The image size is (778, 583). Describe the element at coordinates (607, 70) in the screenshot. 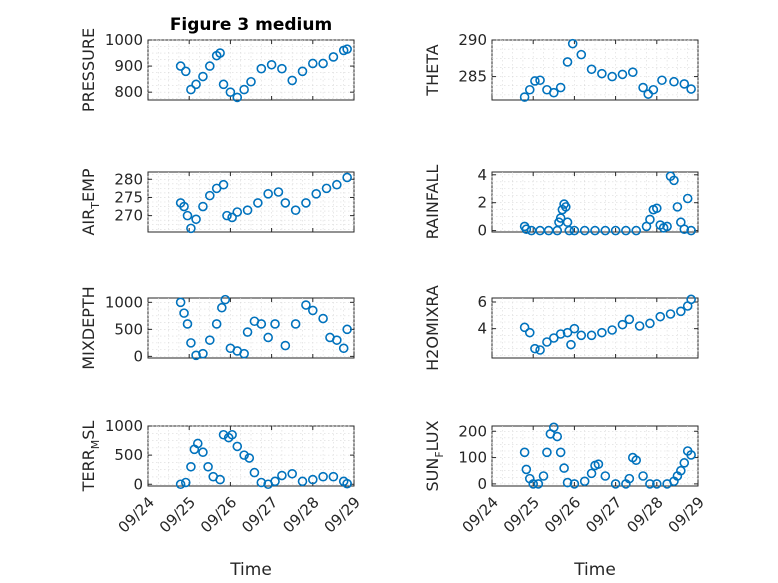

I see `series-theta` at that location.